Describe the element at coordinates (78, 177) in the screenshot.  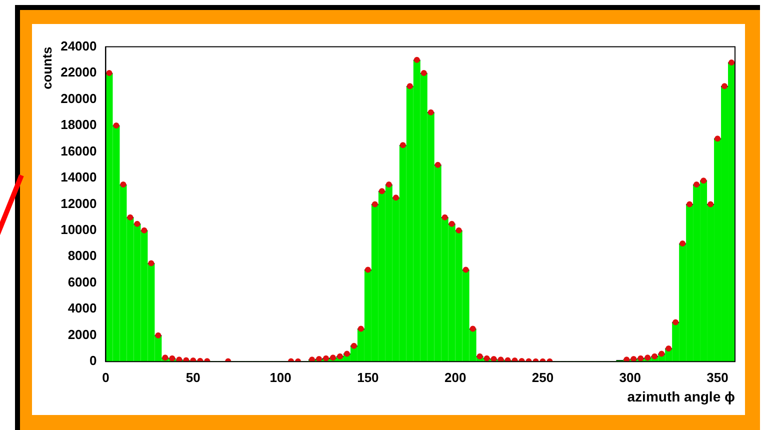
I see `y-tick-label: 14000` at that location.